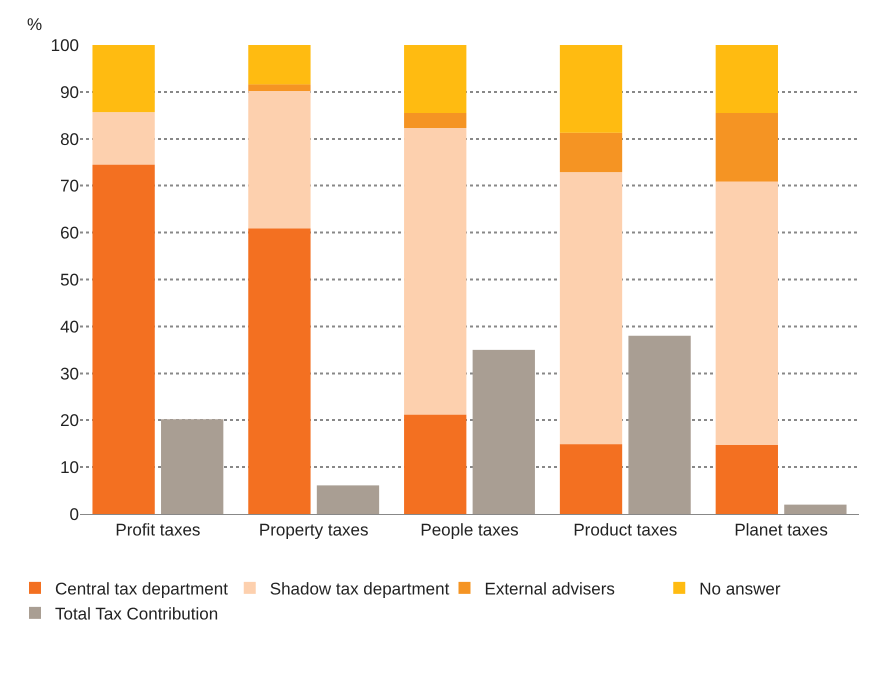 The width and height of the screenshot is (879, 684). Describe the element at coordinates (69, 468) in the screenshot. I see `y-tick-label: 10` at that location.